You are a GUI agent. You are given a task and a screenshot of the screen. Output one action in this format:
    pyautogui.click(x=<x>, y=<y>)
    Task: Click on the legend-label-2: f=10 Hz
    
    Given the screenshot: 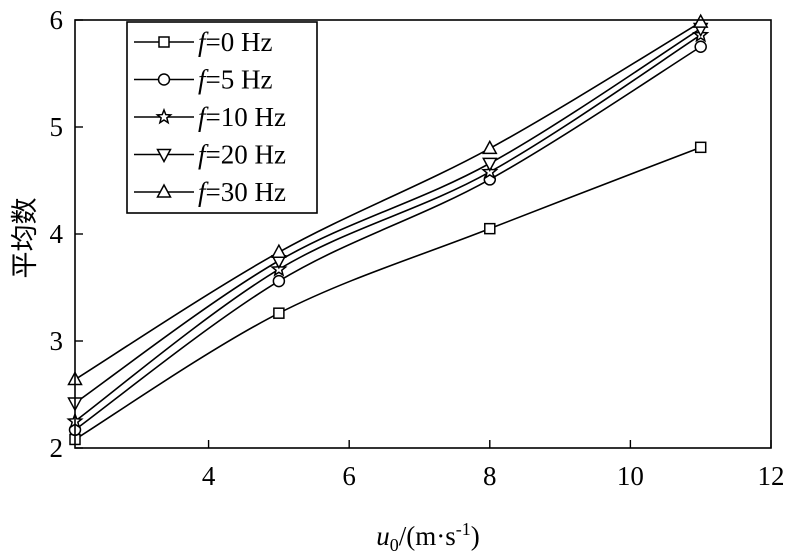 What is the action you would take?
    pyautogui.click(x=242, y=117)
    